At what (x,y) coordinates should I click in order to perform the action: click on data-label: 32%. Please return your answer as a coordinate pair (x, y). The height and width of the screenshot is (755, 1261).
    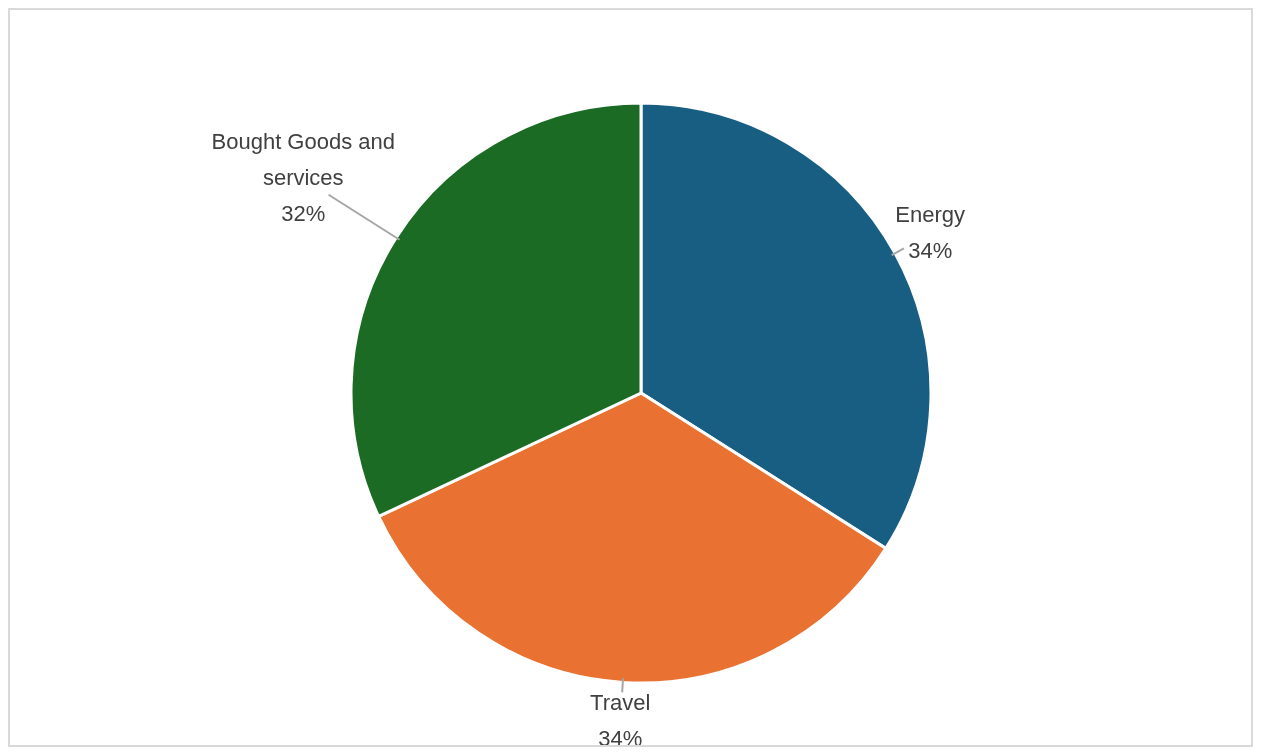
    Looking at the image, I should click on (303, 213).